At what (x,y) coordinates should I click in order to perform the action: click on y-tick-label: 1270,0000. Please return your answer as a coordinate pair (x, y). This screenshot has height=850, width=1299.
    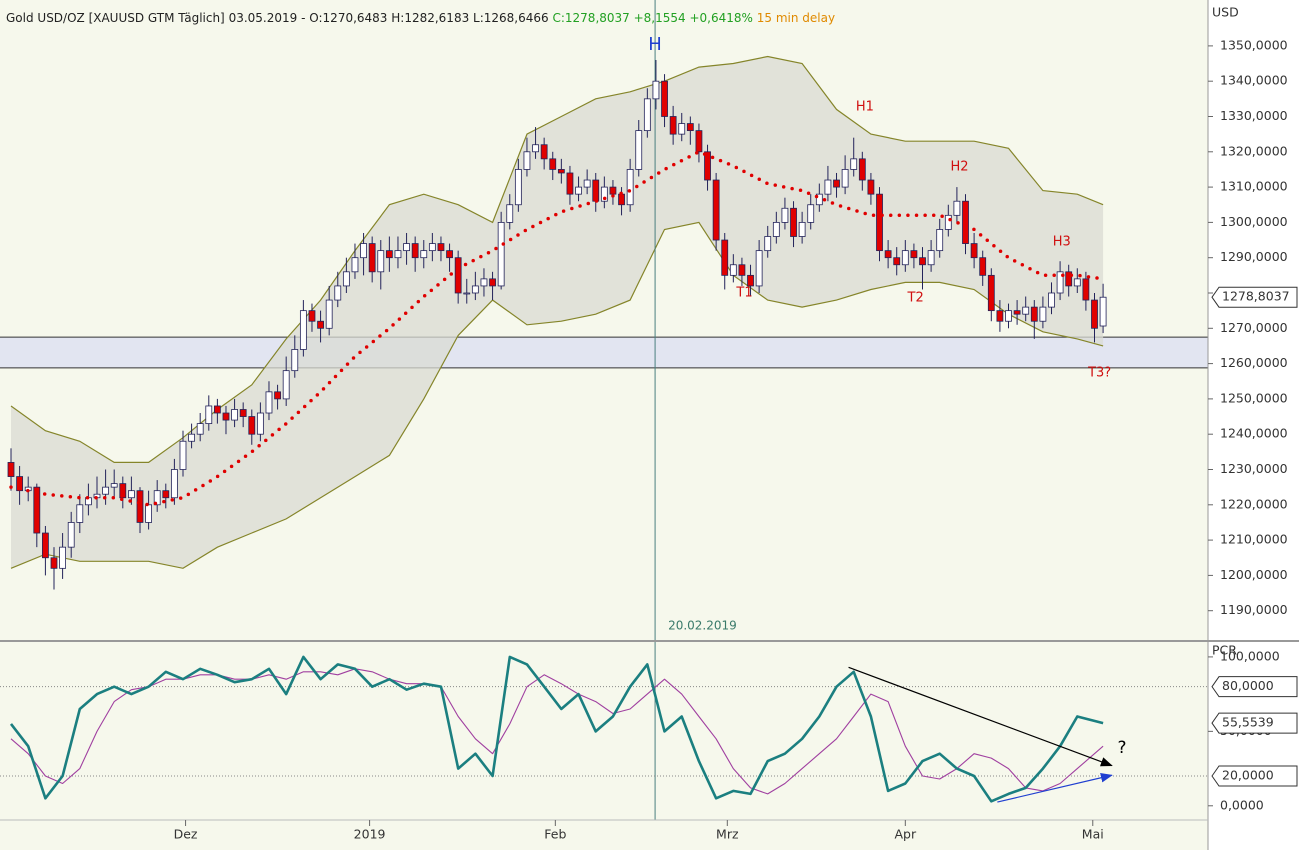
    Looking at the image, I should click on (1254, 327).